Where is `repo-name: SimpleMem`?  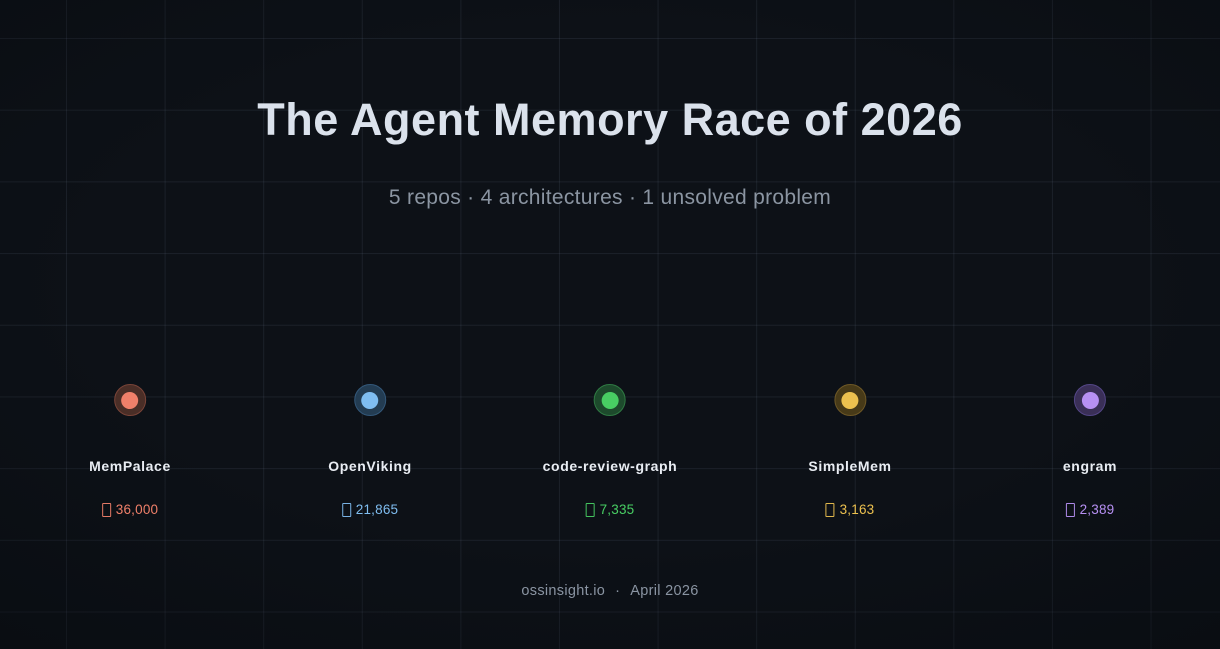
repo-name: SimpleMem is located at coordinates (850, 466).